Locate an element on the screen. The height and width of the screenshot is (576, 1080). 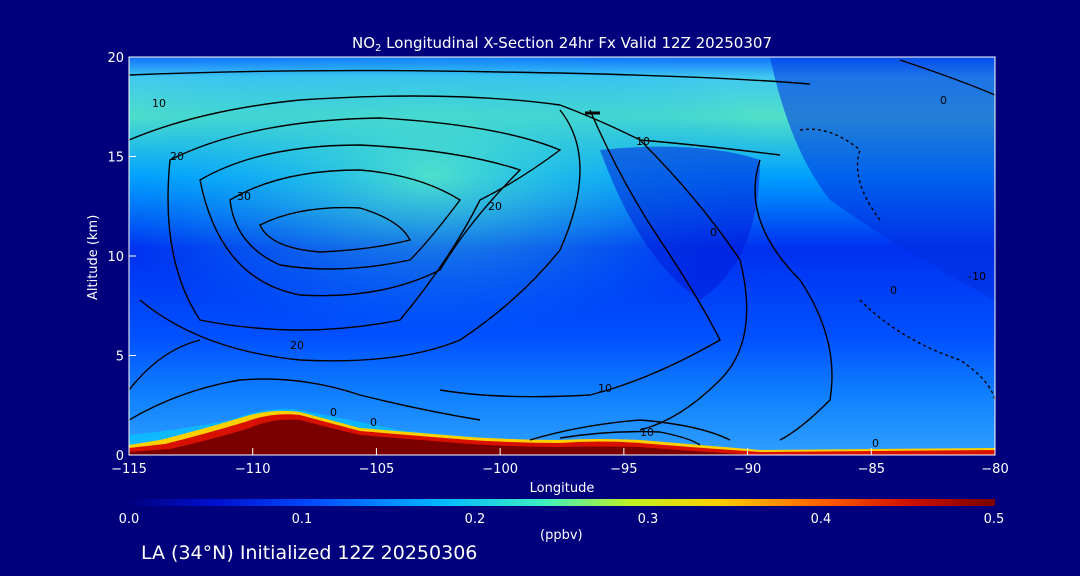
contour-label: -10 is located at coordinates (977, 276).